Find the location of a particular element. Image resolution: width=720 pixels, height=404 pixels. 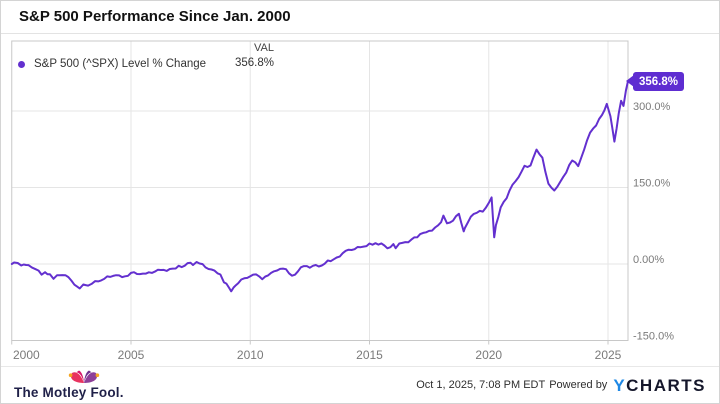

x-axis-label: 2020 is located at coordinates (488, 355).